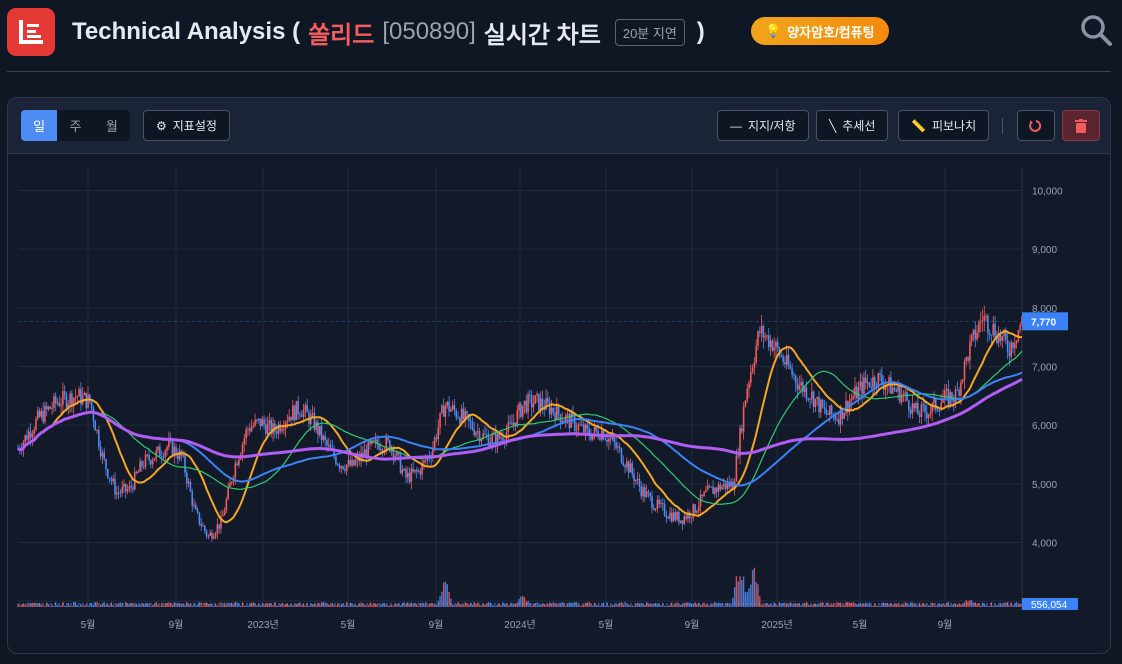 This screenshot has width=1122, height=664. What do you see at coordinates (186, 125) in the screenshot?
I see `indicator-settings-button: ⚙ 지표설정` at bounding box center [186, 125].